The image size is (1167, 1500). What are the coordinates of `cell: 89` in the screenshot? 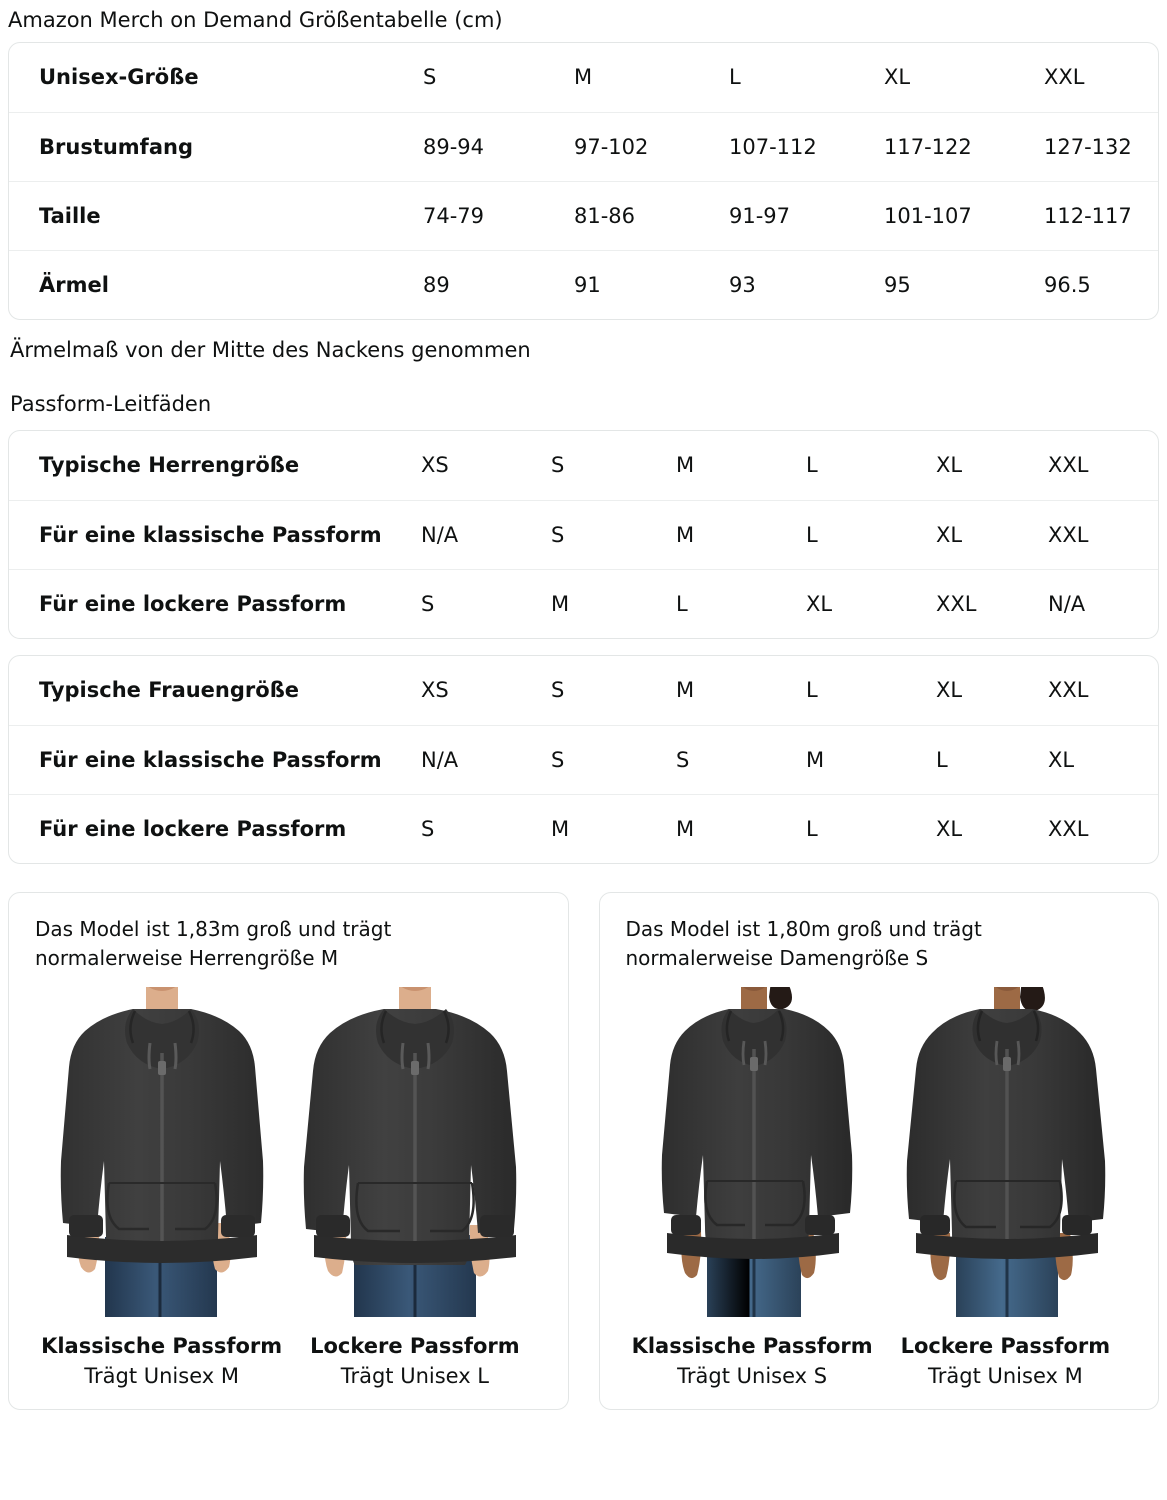 It's located at (496, 284).